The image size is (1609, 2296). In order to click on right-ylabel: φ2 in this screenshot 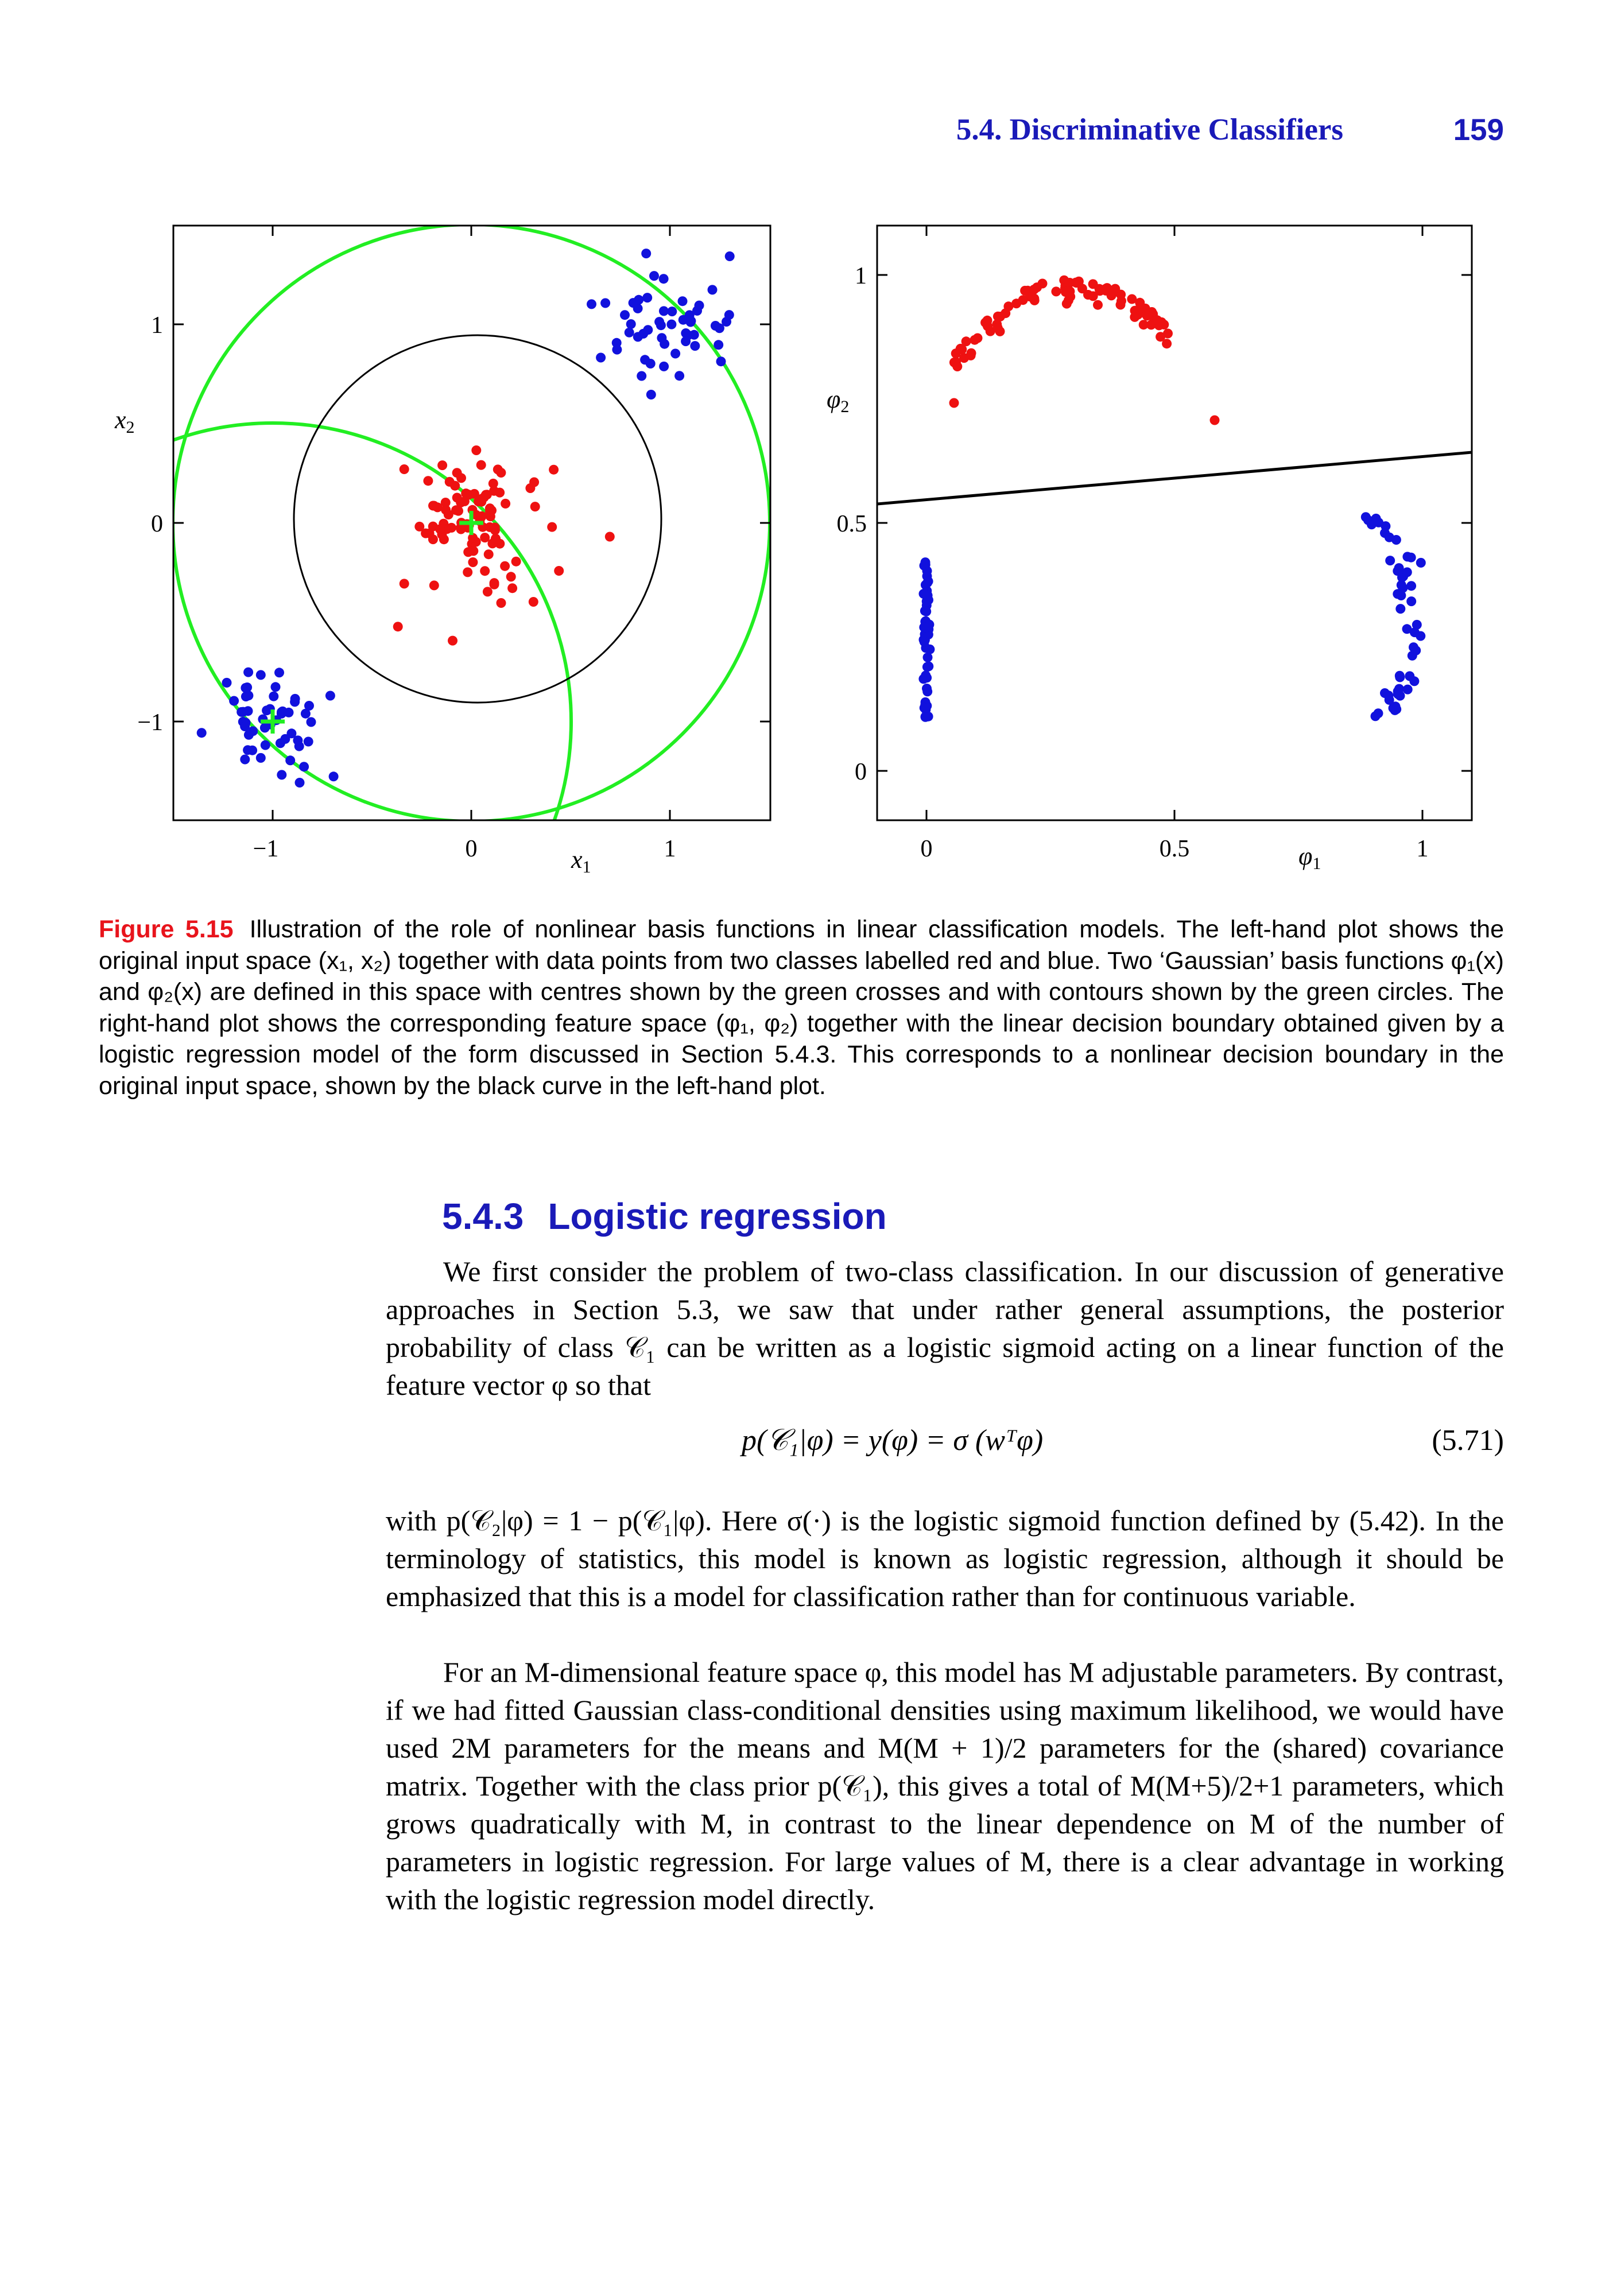, I will do `click(838, 400)`.